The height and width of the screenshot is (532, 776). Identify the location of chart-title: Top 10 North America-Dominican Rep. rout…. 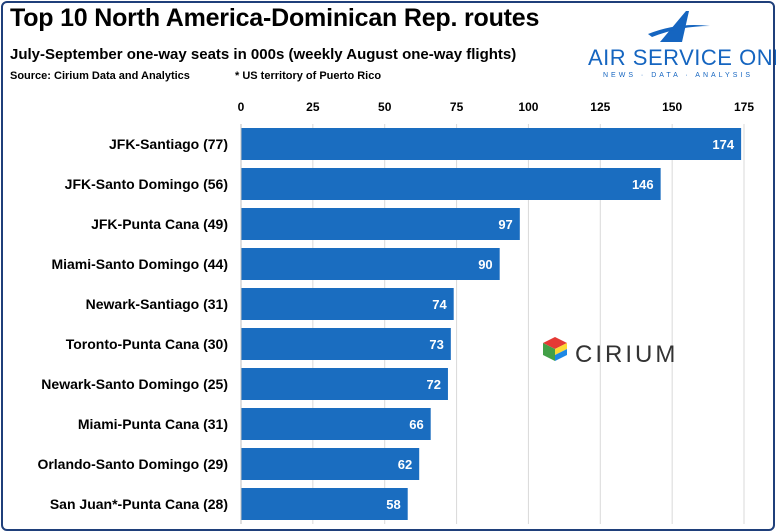
(275, 18).